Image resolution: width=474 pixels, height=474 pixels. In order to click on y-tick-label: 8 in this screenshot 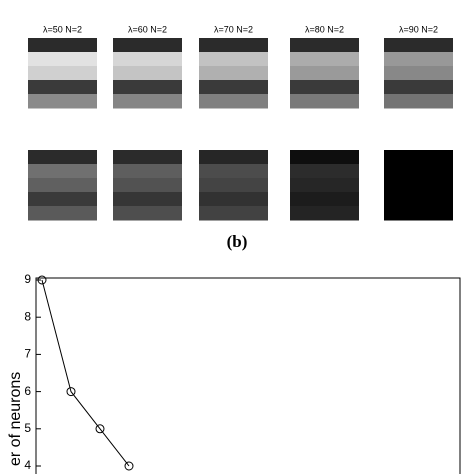, I will do `click(27, 316)`.